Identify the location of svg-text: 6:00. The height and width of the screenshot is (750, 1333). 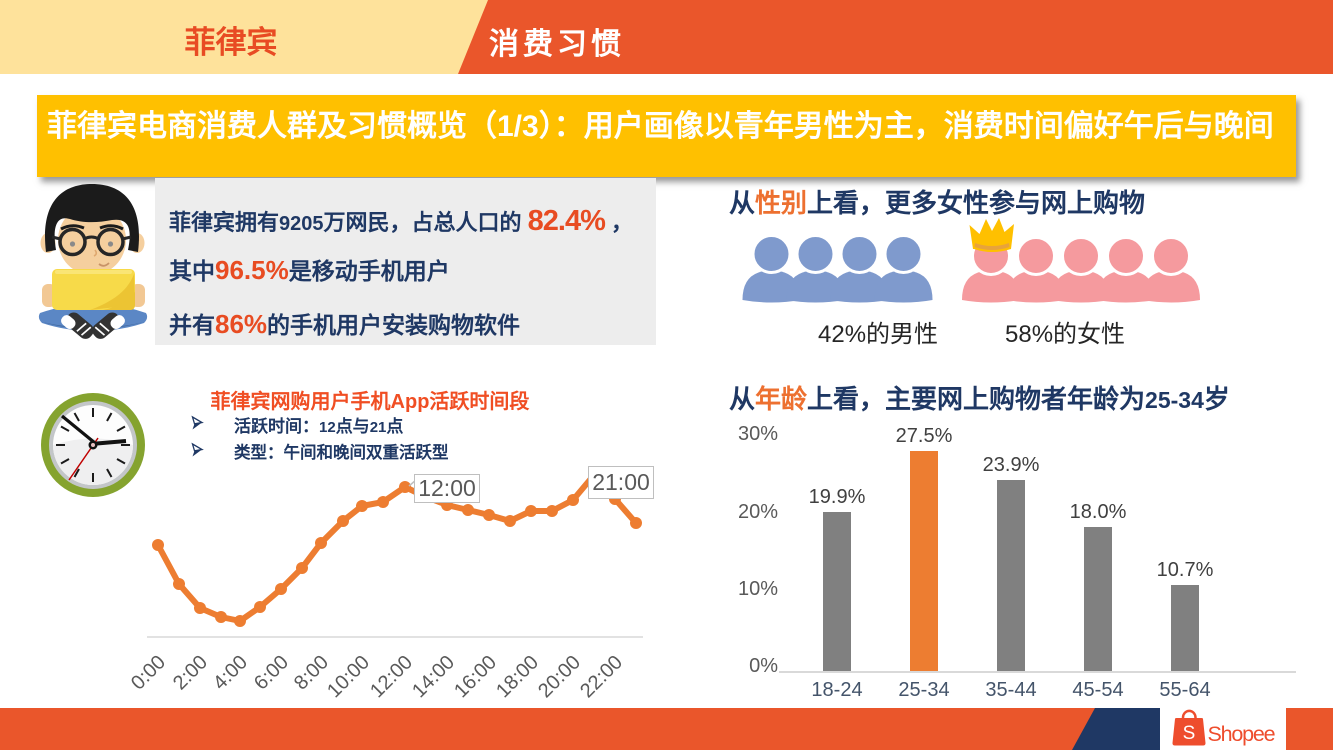
(271, 672).